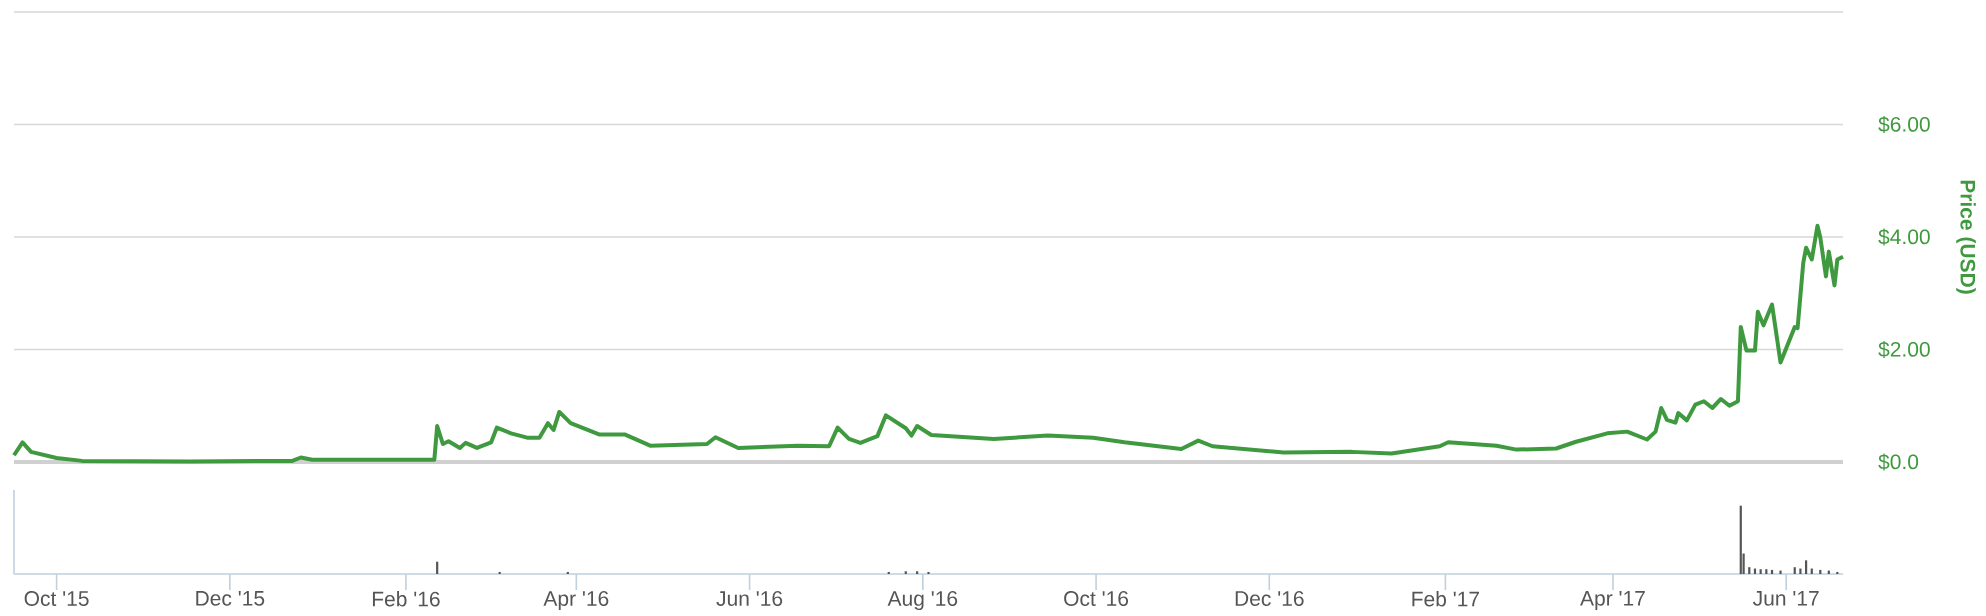  I want to click on y-tick-label: $6.00, so click(1904, 124).